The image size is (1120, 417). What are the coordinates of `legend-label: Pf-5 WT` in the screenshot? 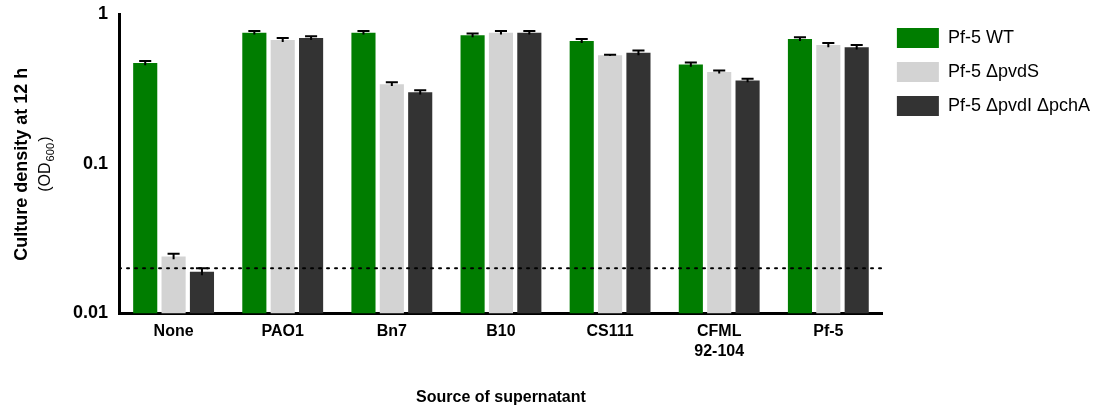 It's located at (980, 36).